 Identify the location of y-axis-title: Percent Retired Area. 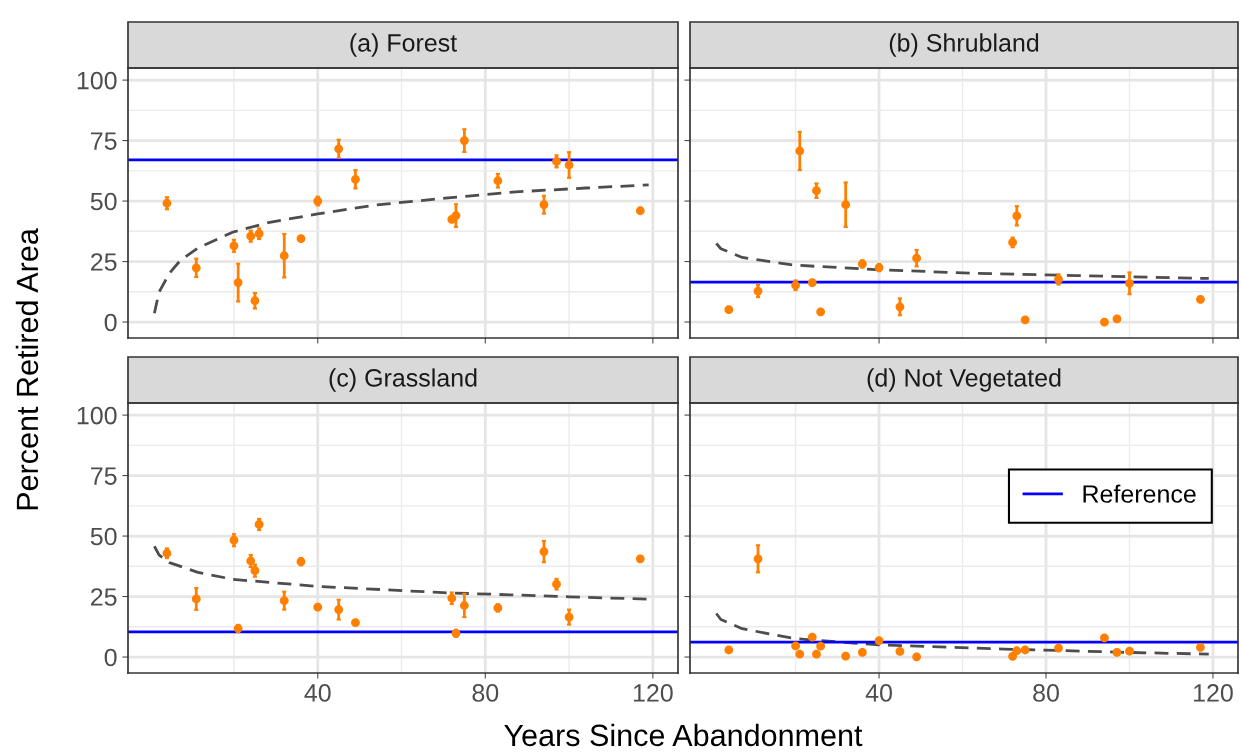
(27, 369).